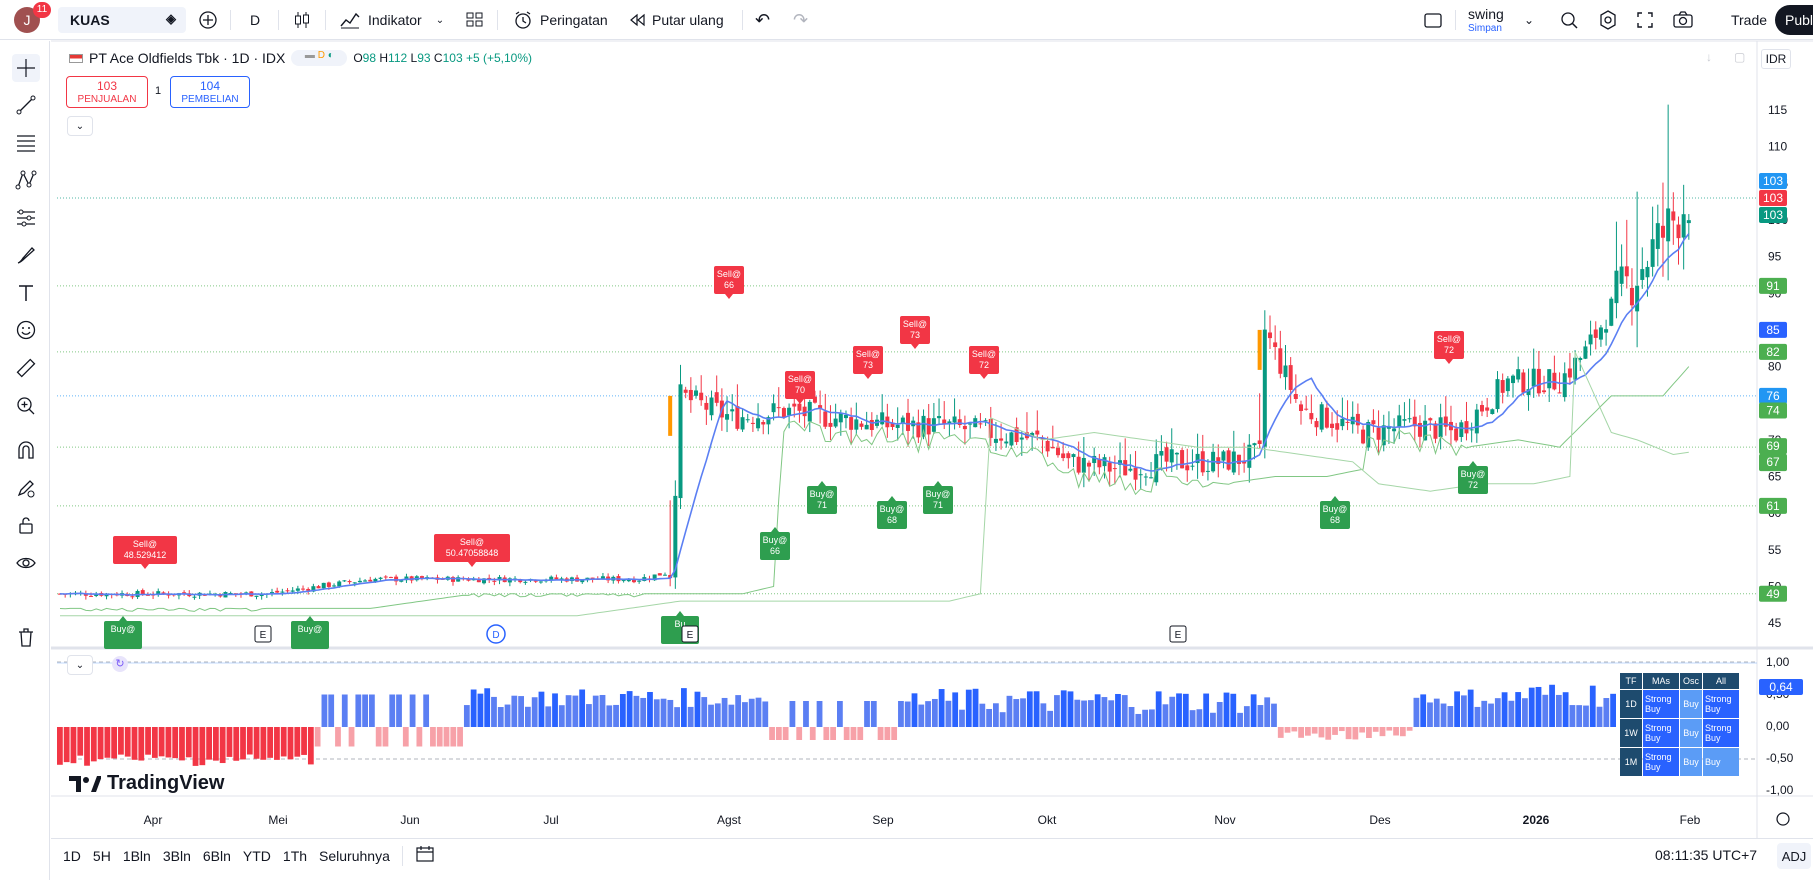  Describe the element at coordinates (1709, 57) in the screenshot. I see `scroll-down-icon: ↓` at that location.